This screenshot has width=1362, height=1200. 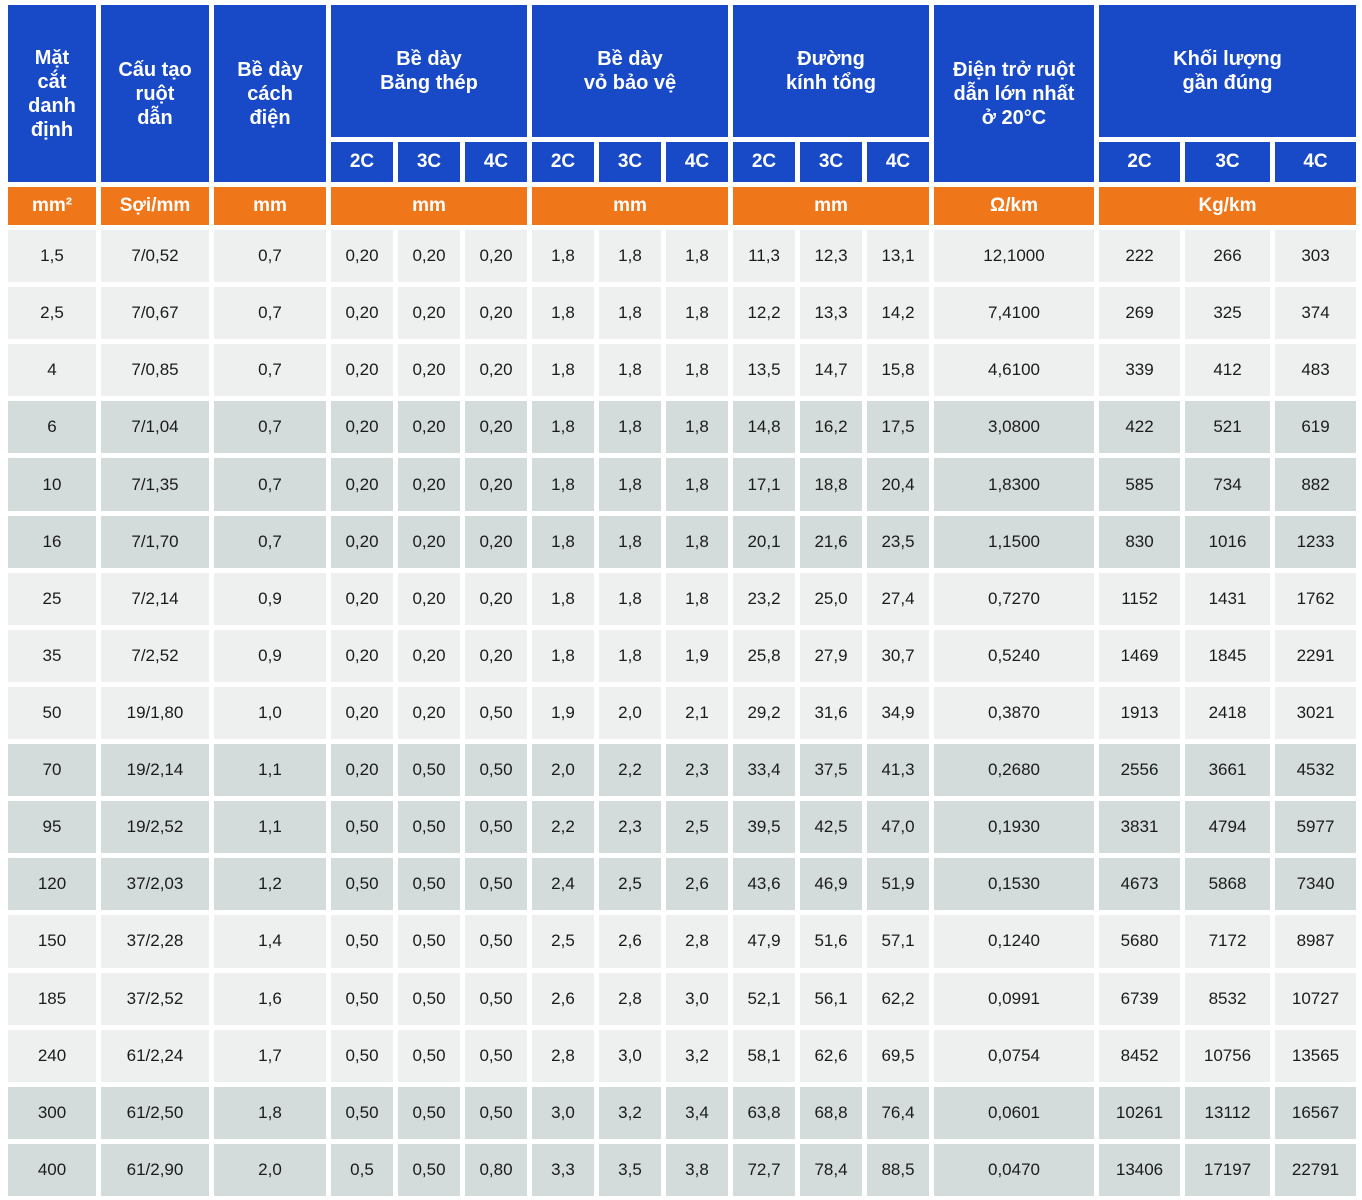 I want to click on table-cell: 0,3870, so click(x=1014, y=713).